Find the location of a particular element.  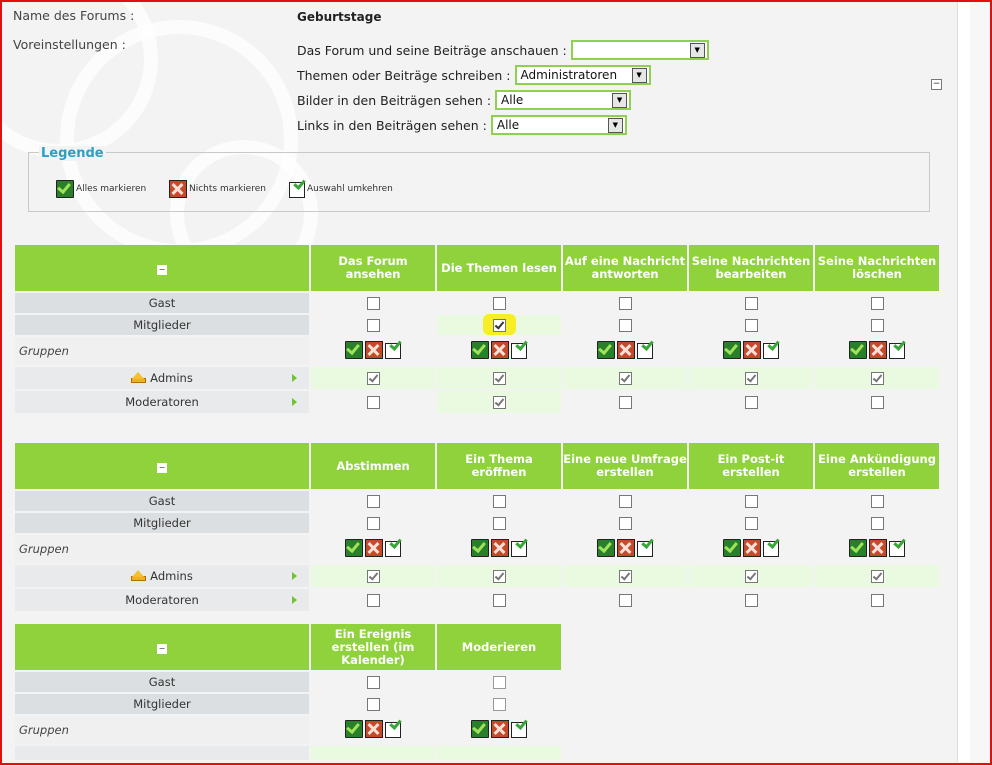

pref-images-select: Alle ▼ is located at coordinates (563, 100).